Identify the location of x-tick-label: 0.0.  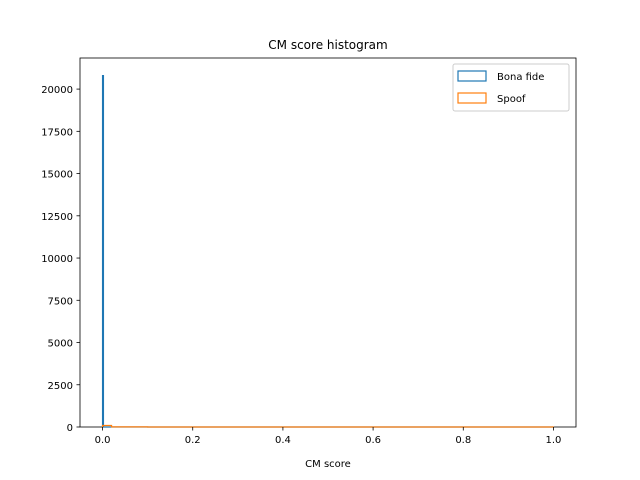
(103, 440).